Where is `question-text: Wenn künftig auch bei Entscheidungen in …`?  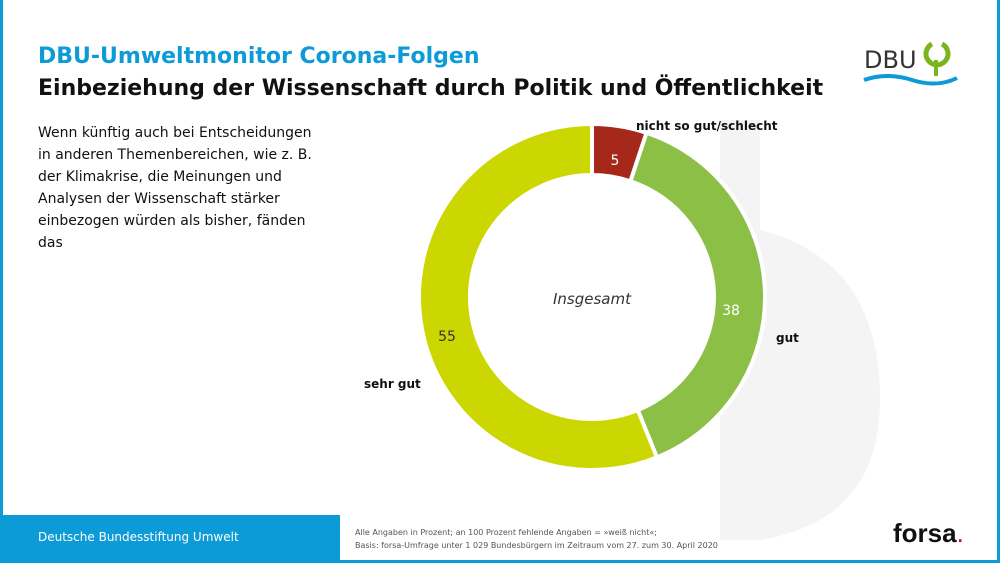 question-text: Wenn künftig auch bei Entscheidungen in … is located at coordinates (175, 188).